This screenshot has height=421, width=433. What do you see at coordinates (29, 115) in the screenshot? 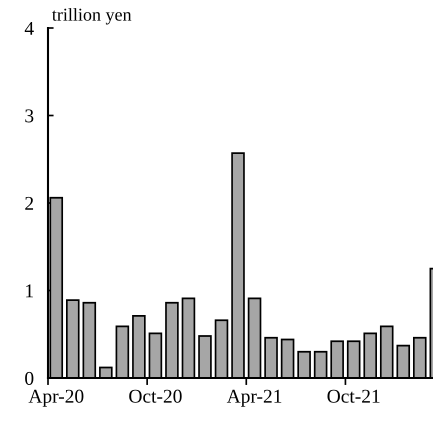
I see `y-tick-label: 3` at bounding box center [29, 115].